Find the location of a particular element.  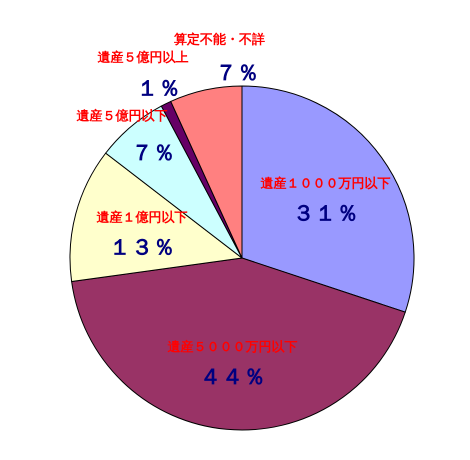

slice-label: 遺産５億円以上 is located at coordinates (143, 57).